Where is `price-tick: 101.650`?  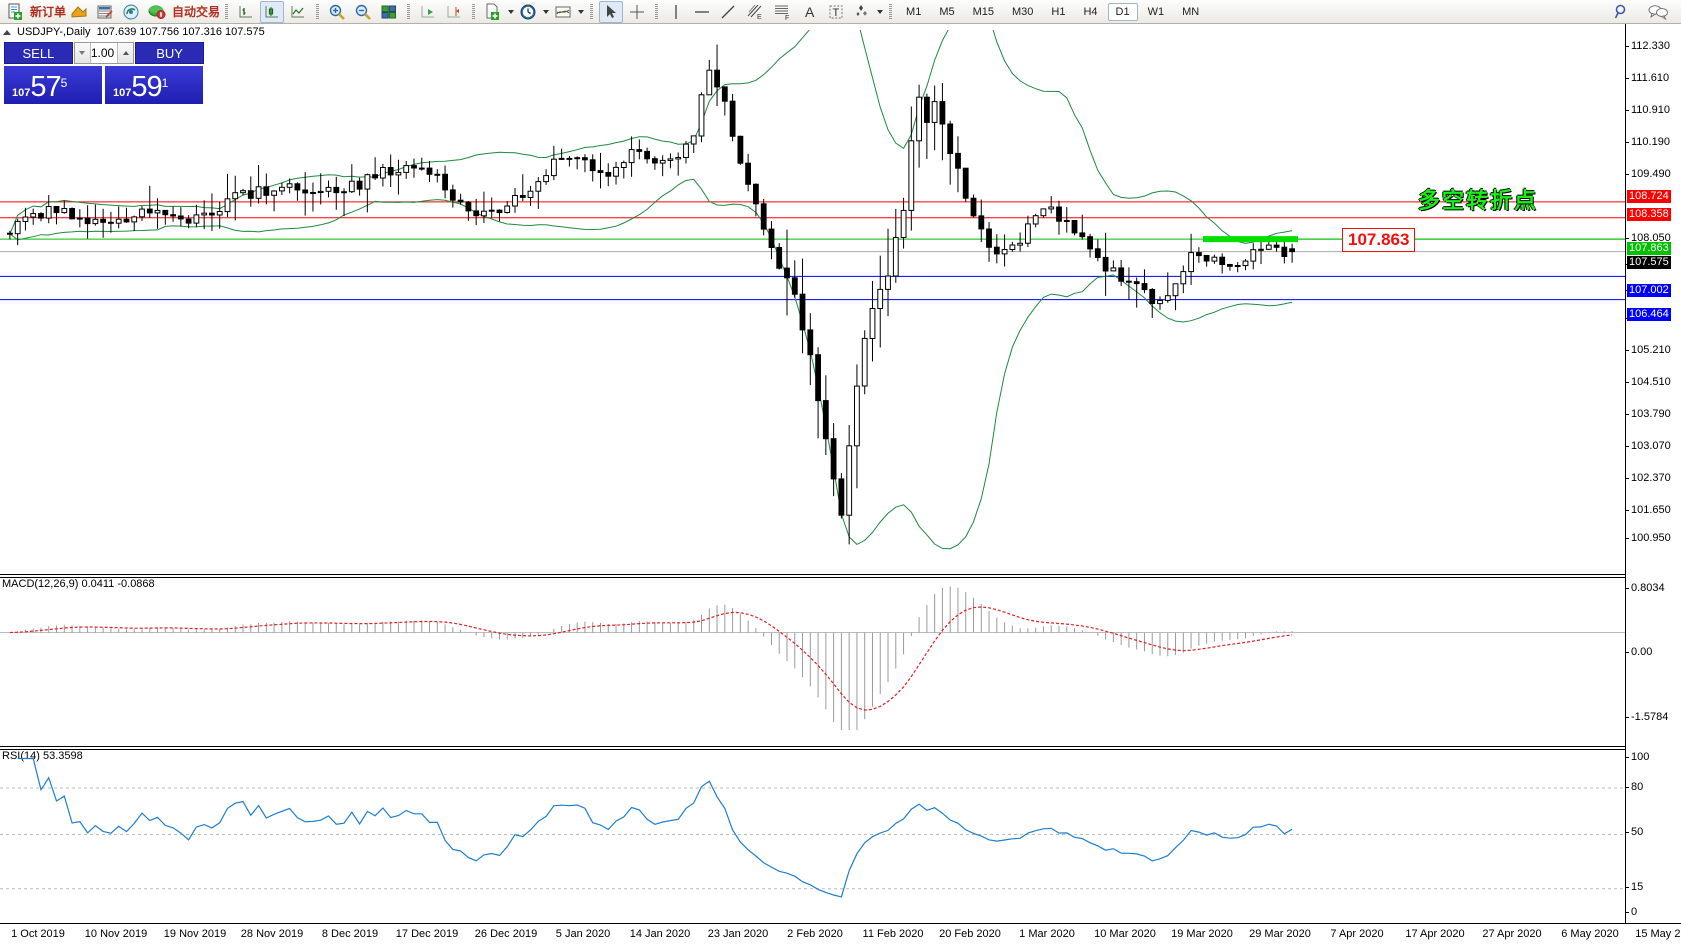 price-tick: 101.650 is located at coordinates (1648, 510).